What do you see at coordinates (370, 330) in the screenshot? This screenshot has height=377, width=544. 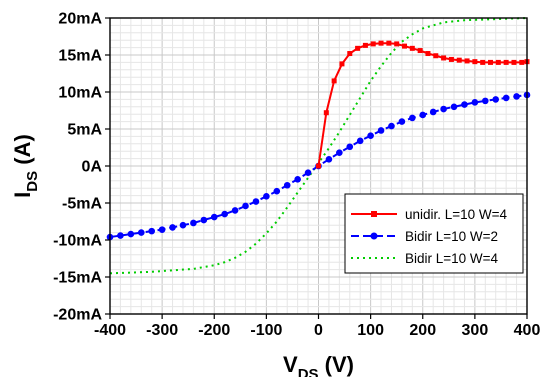 I see `x-tick-label: 100` at bounding box center [370, 330].